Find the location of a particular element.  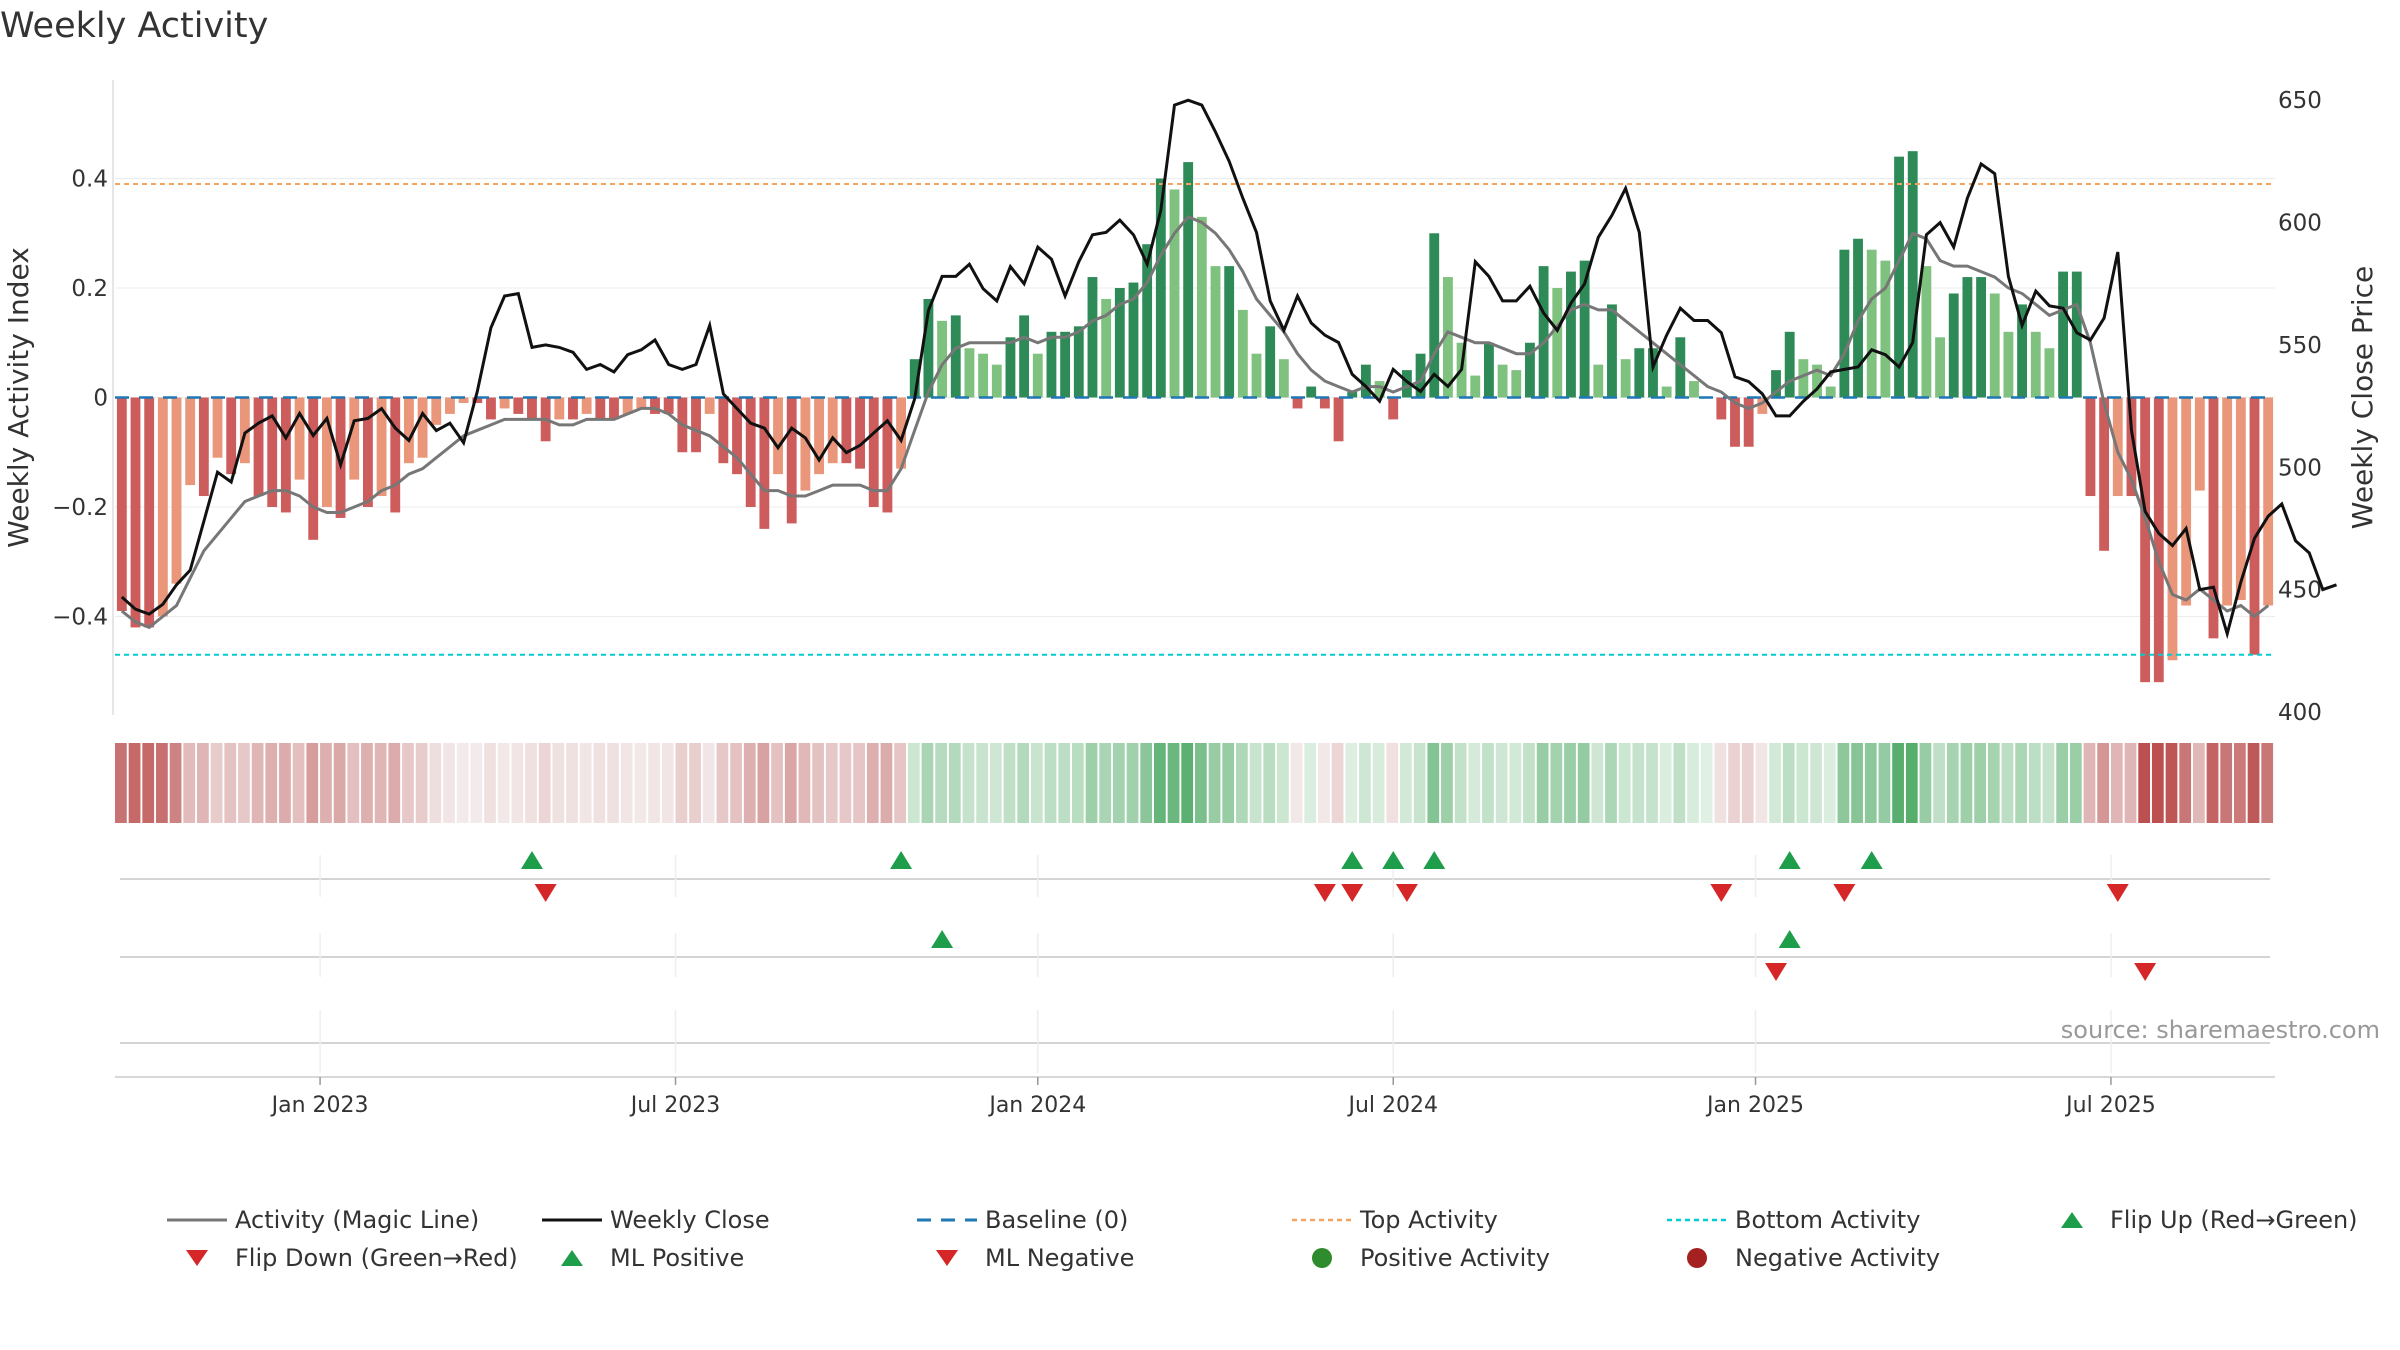

ml-negative-marker is located at coordinates (1776, 972).